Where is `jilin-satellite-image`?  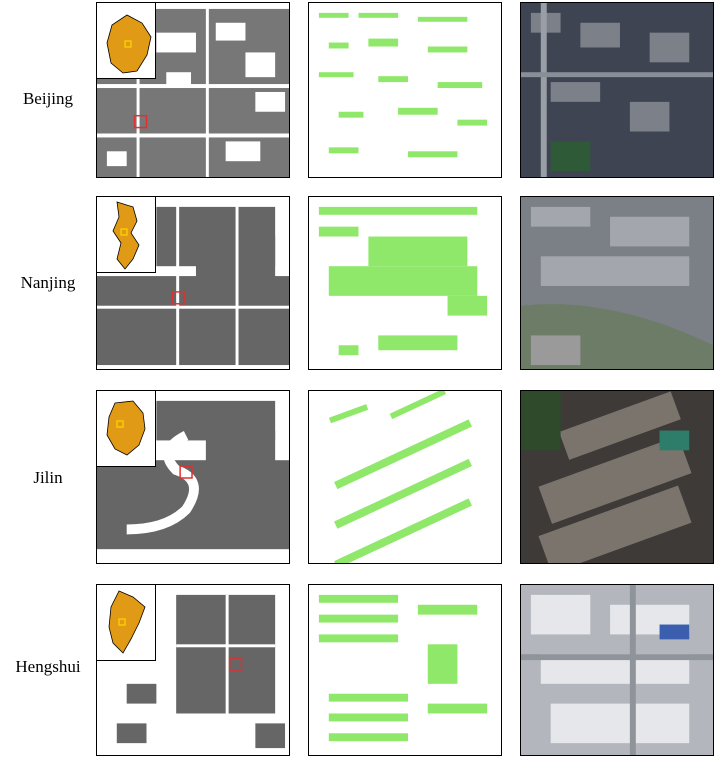 jilin-satellite-image is located at coordinates (617, 477).